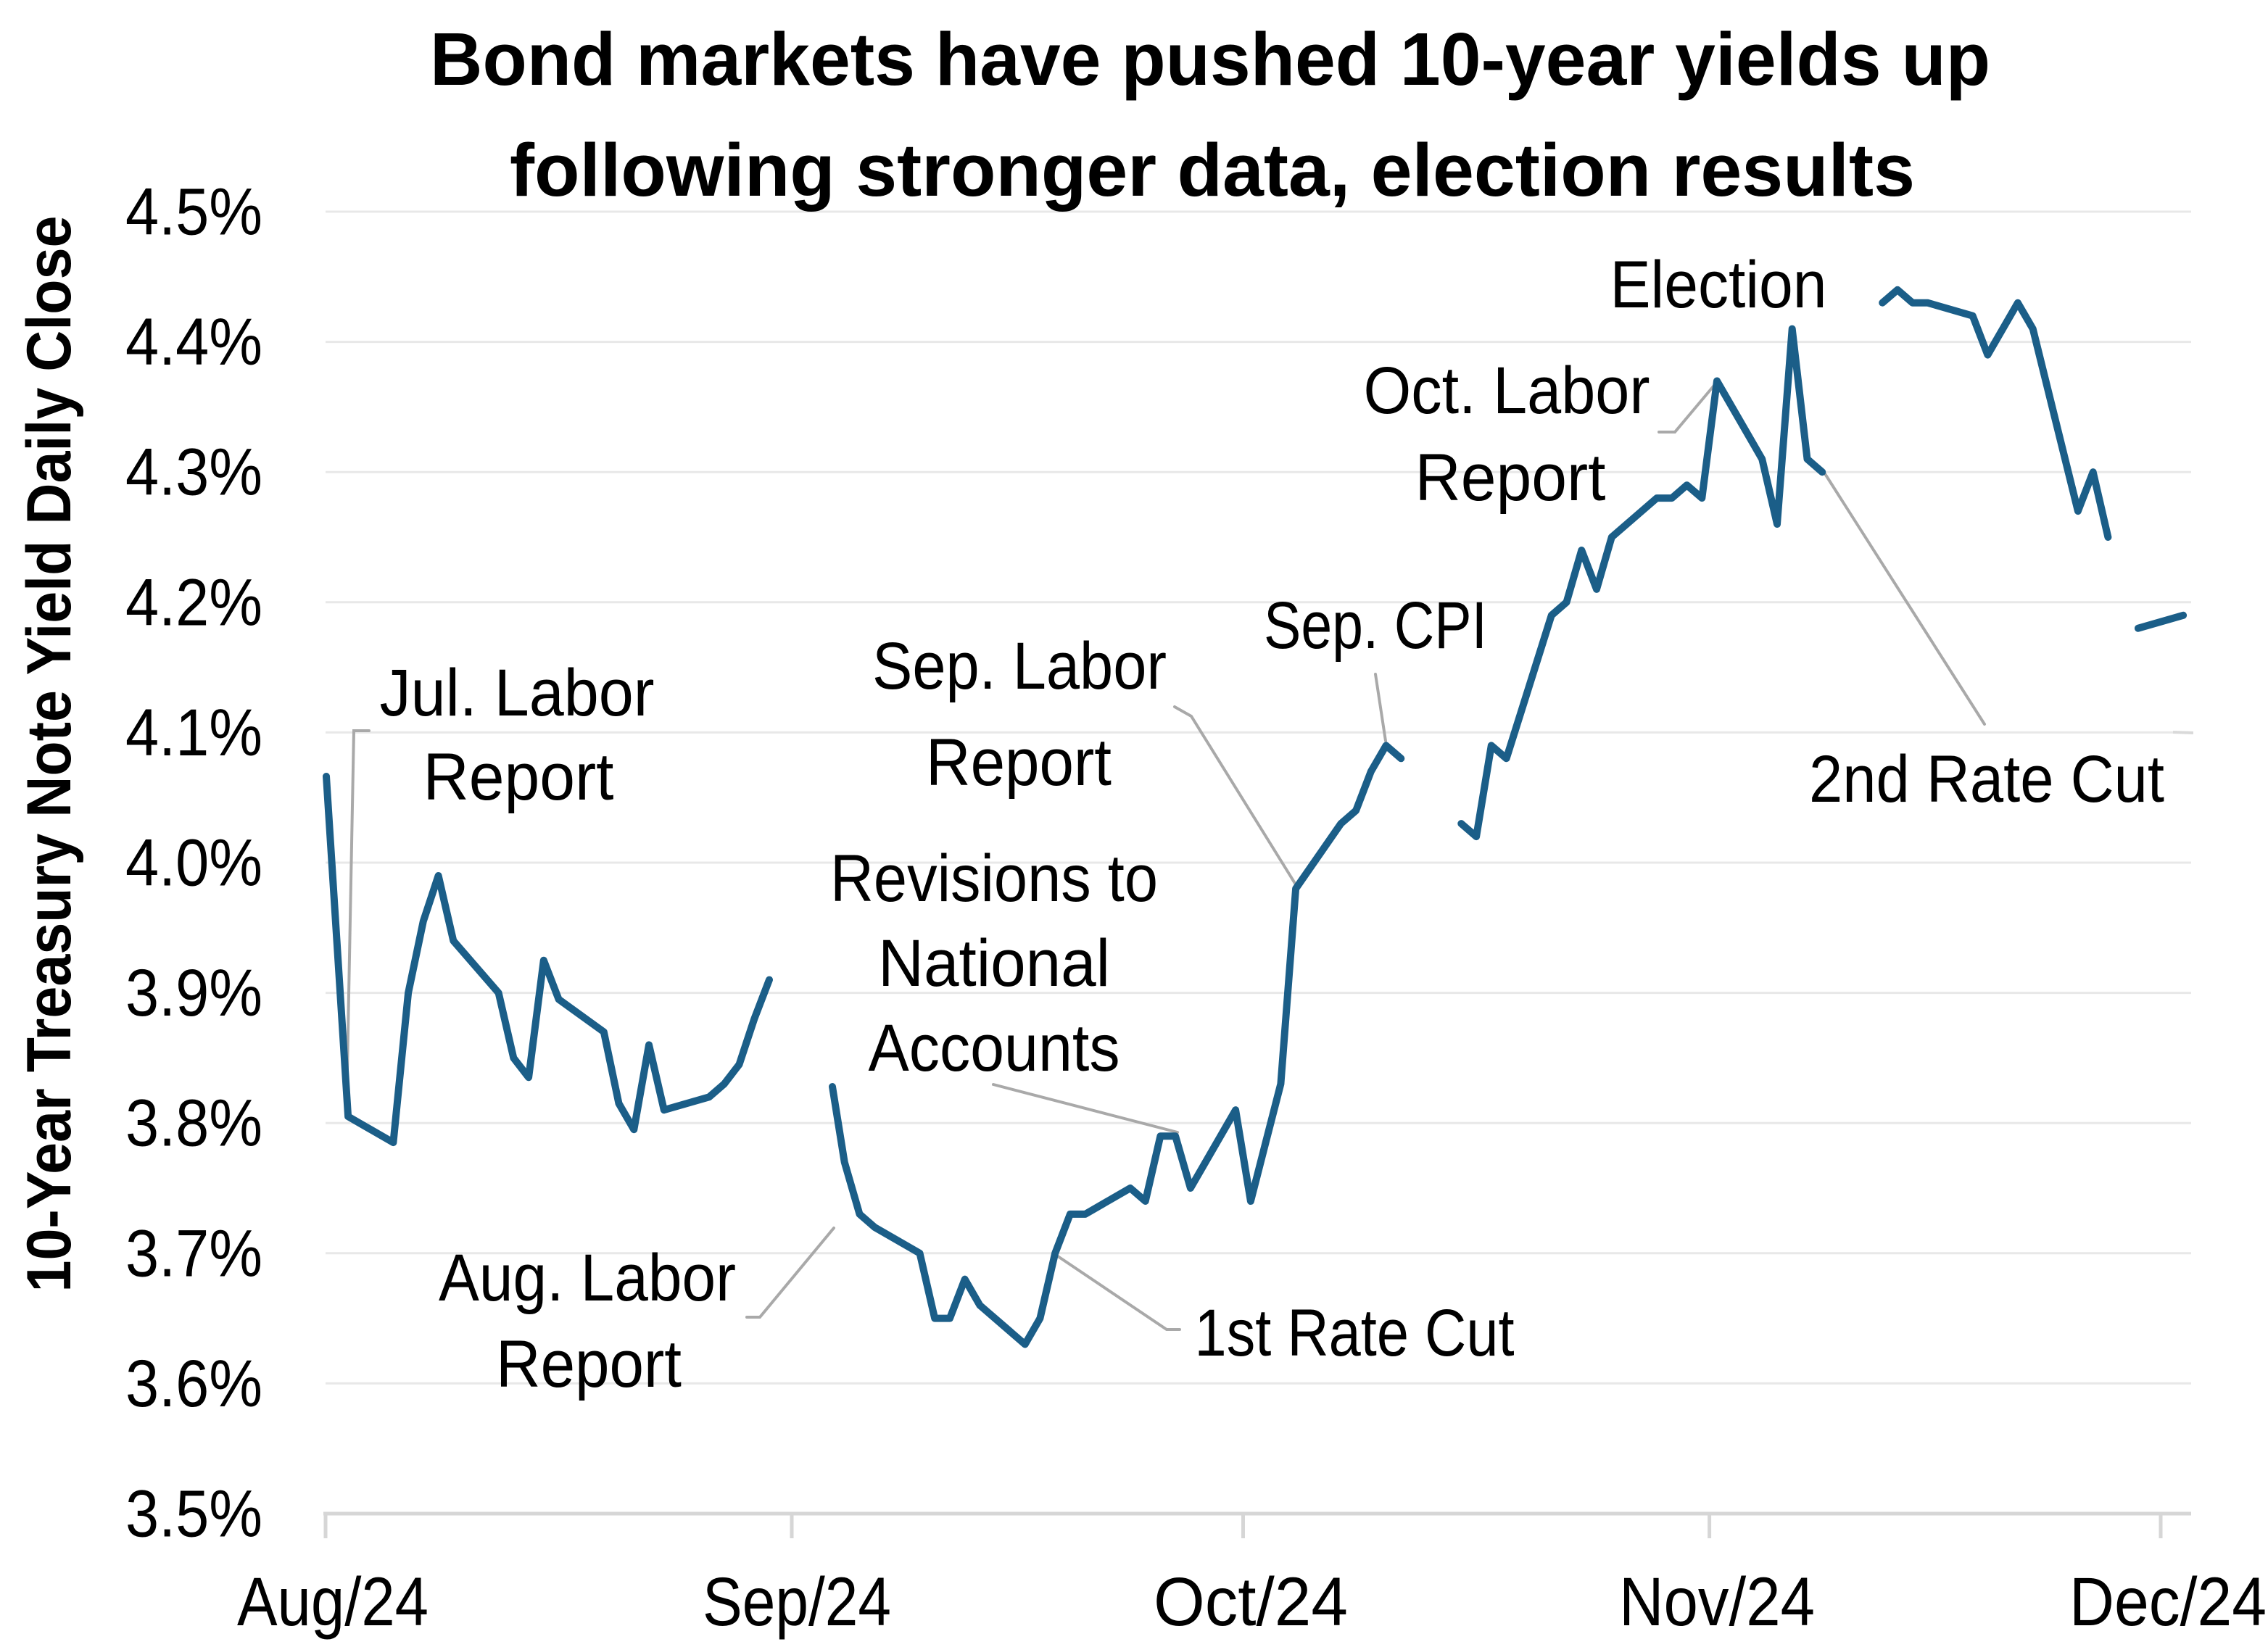 The image size is (2268, 1647). I want to click on svg-text: Sep. CPI, so click(1375, 626).